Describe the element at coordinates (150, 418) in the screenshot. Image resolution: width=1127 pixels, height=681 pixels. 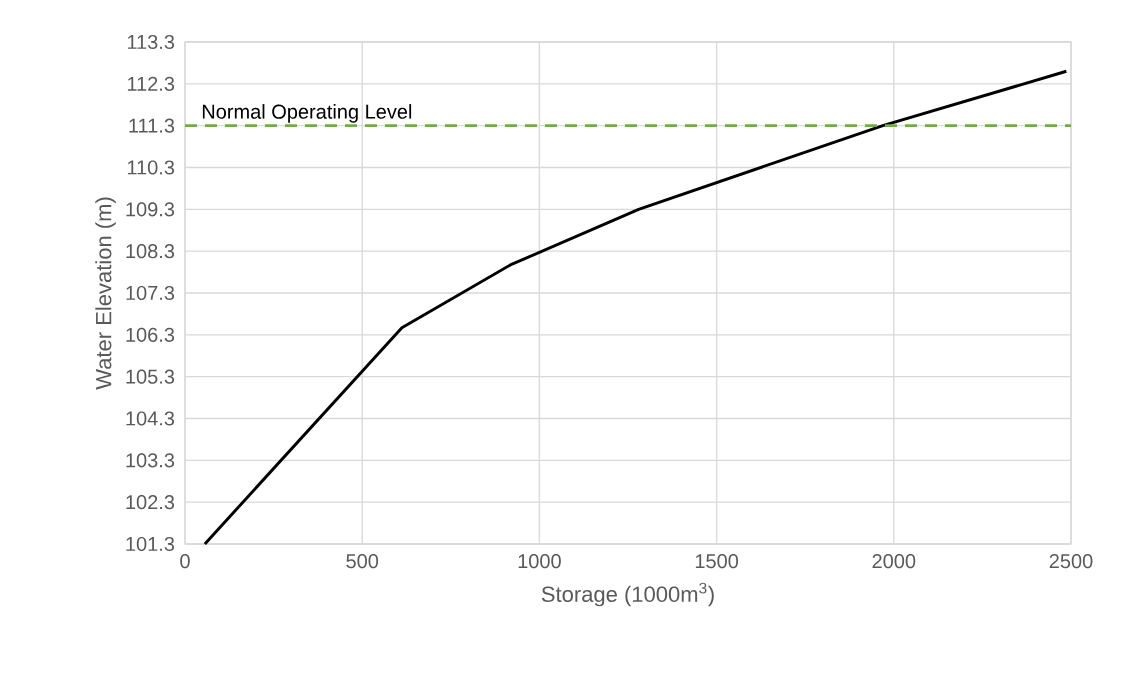
I see `y-tick-label: 104.3` at that location.